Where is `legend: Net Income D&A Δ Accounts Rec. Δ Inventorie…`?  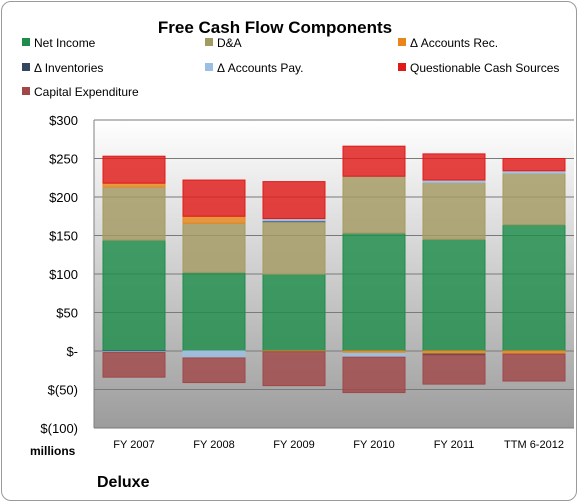 legend: Net Income D&A Δ Accounts Rec. Δ Inventorie… is located at coordinates (290, 67).